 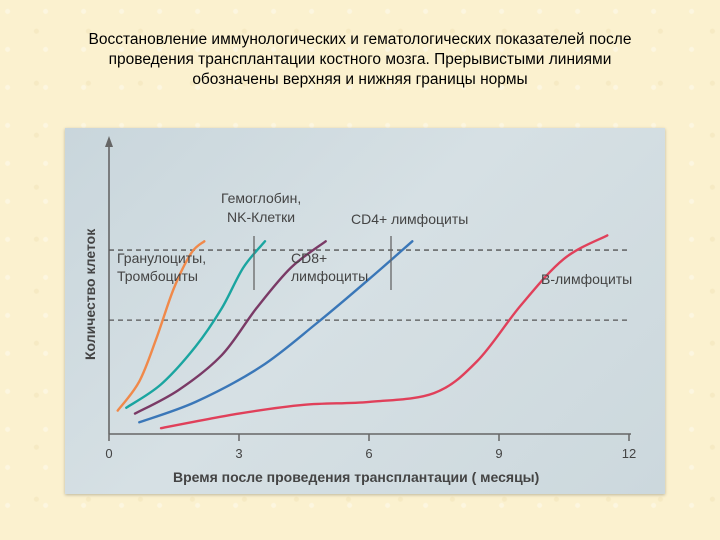 What do you see at coordinates (498, 453) in the screenshot?
I see `x-tick-label-3: 9` at bounding box center [498, 453].